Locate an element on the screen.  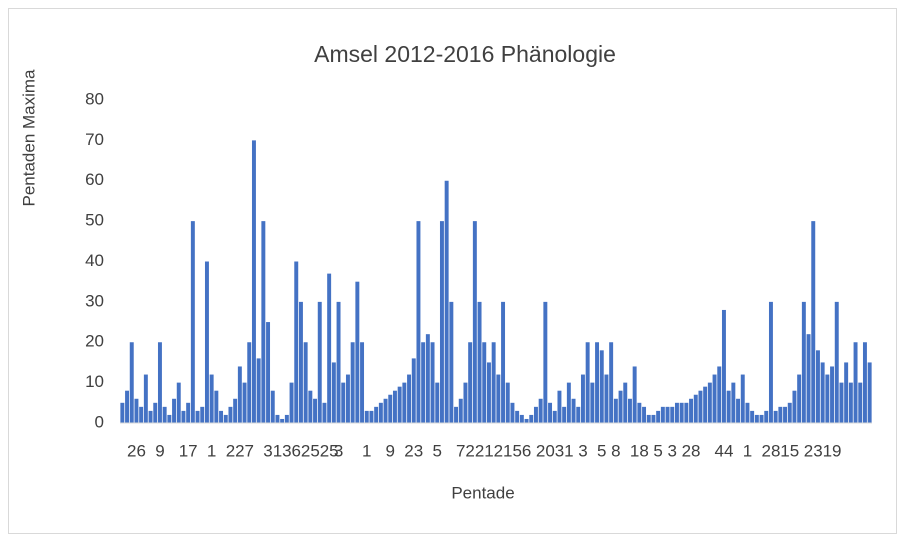
y-tick-label: 10 is located at coordinates (94, 381).